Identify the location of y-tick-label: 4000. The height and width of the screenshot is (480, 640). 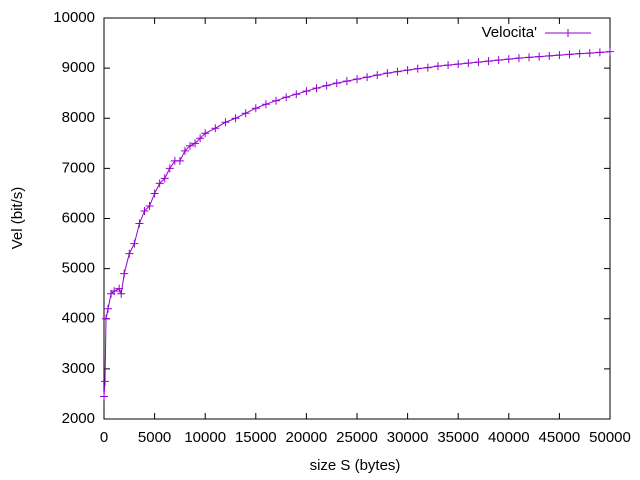
(78, 318).